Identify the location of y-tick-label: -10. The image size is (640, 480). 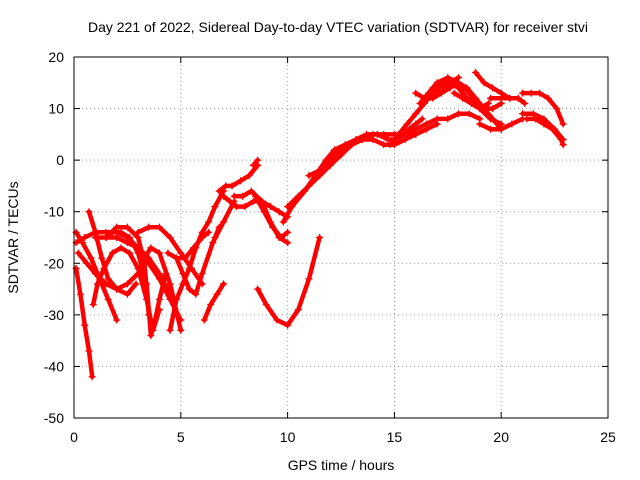
(54, 212).